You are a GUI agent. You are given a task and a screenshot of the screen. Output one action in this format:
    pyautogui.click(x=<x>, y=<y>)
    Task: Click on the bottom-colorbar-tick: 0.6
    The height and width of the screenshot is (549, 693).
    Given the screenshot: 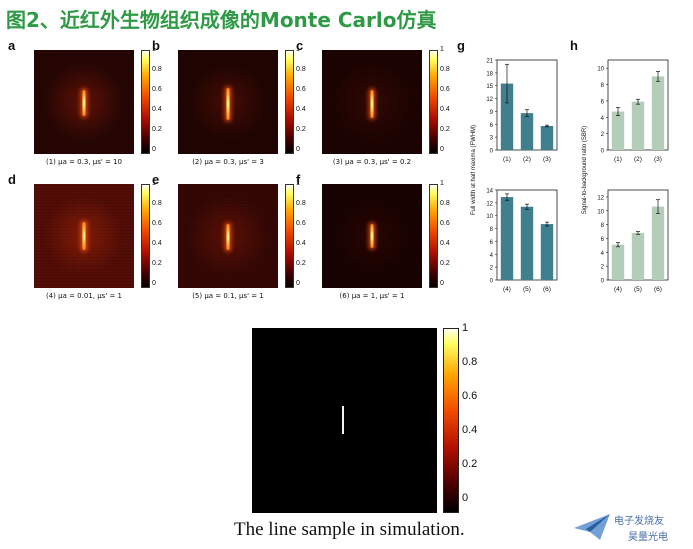 What is the action you would take?
    pyautogui.click(x=470, y=396)
    